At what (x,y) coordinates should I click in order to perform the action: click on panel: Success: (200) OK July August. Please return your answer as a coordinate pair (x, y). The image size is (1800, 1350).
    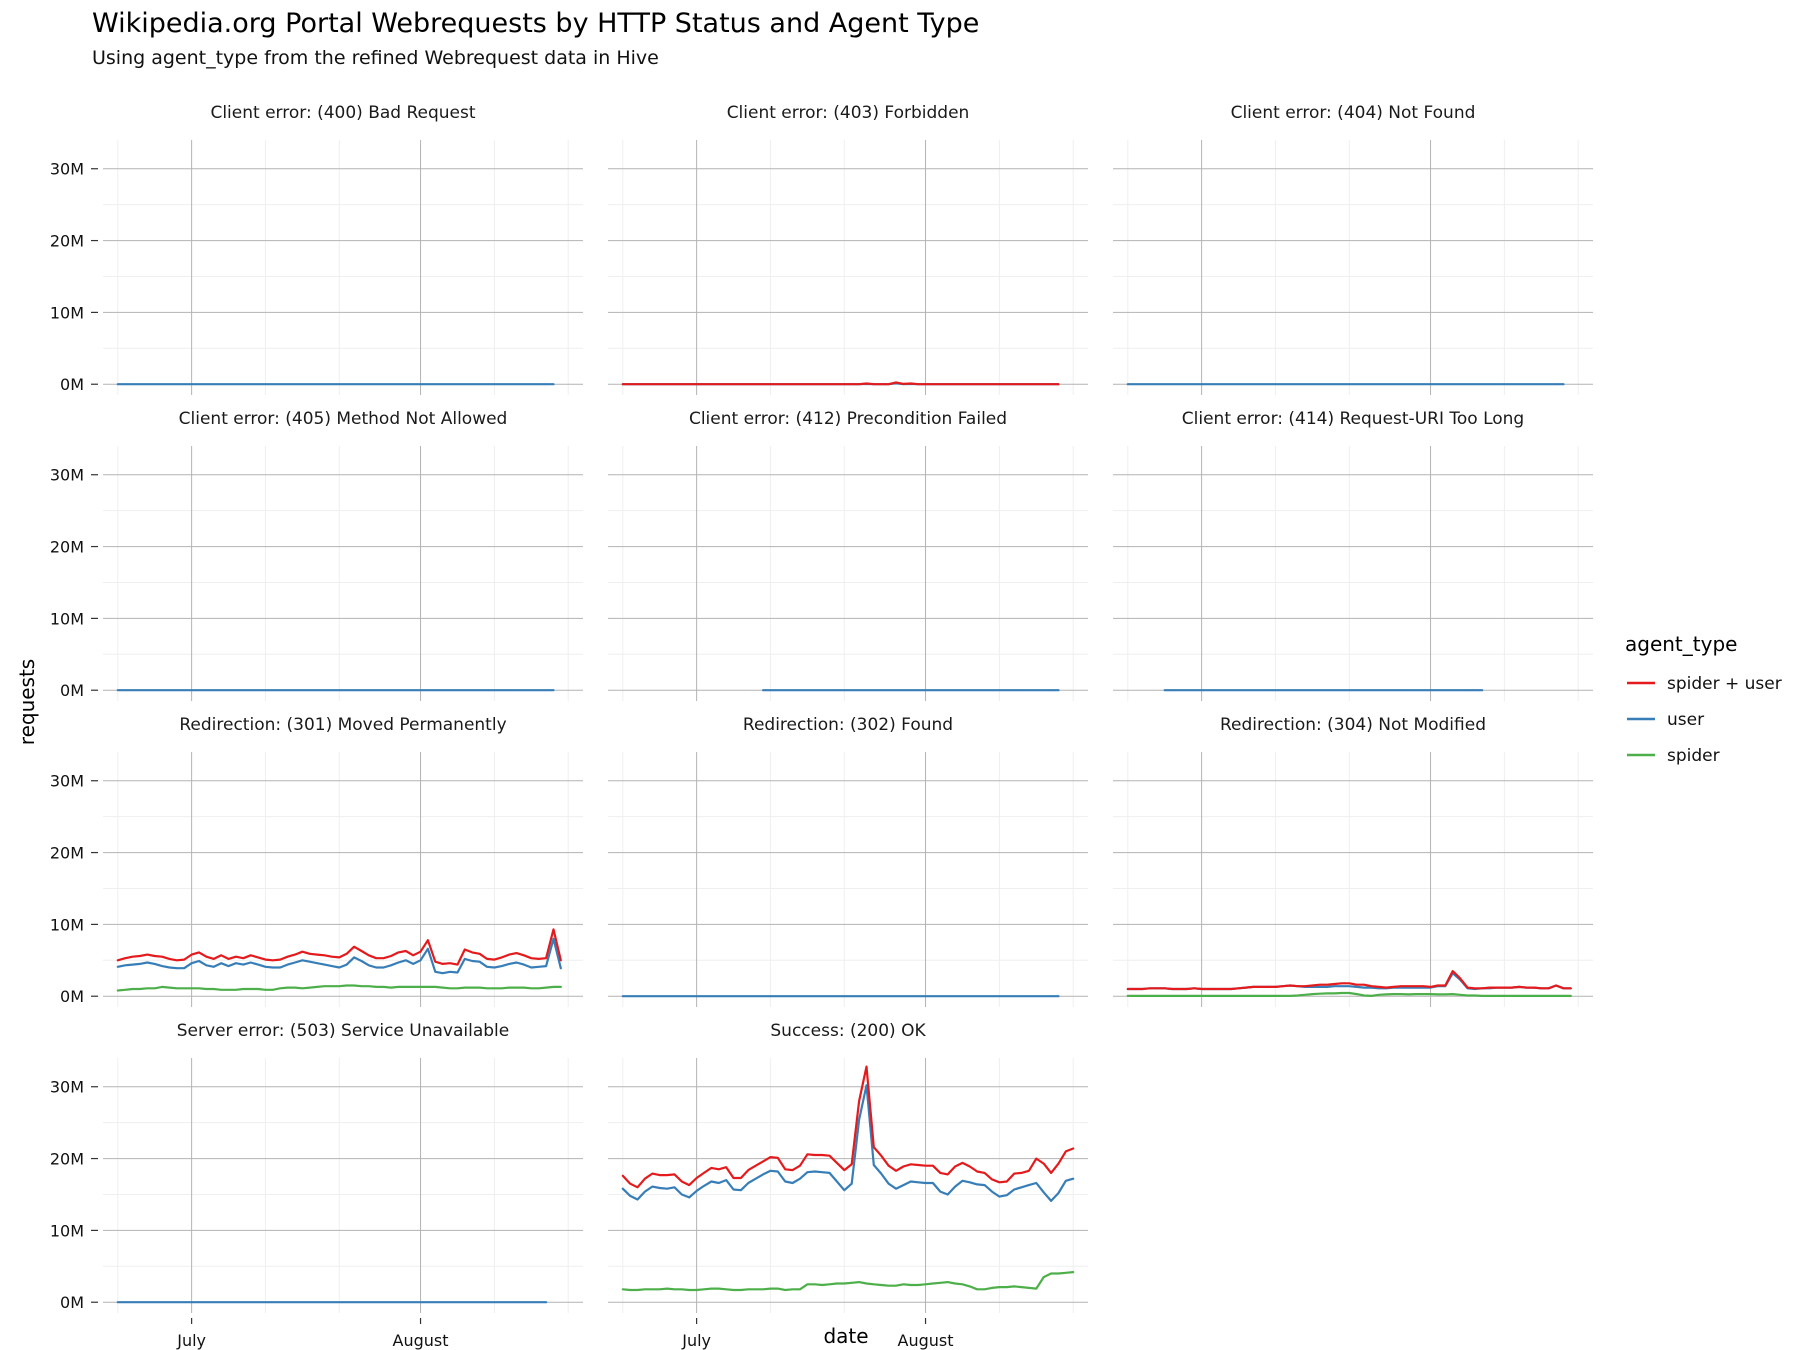
    Looking at the image, I should click on (848, 1185).